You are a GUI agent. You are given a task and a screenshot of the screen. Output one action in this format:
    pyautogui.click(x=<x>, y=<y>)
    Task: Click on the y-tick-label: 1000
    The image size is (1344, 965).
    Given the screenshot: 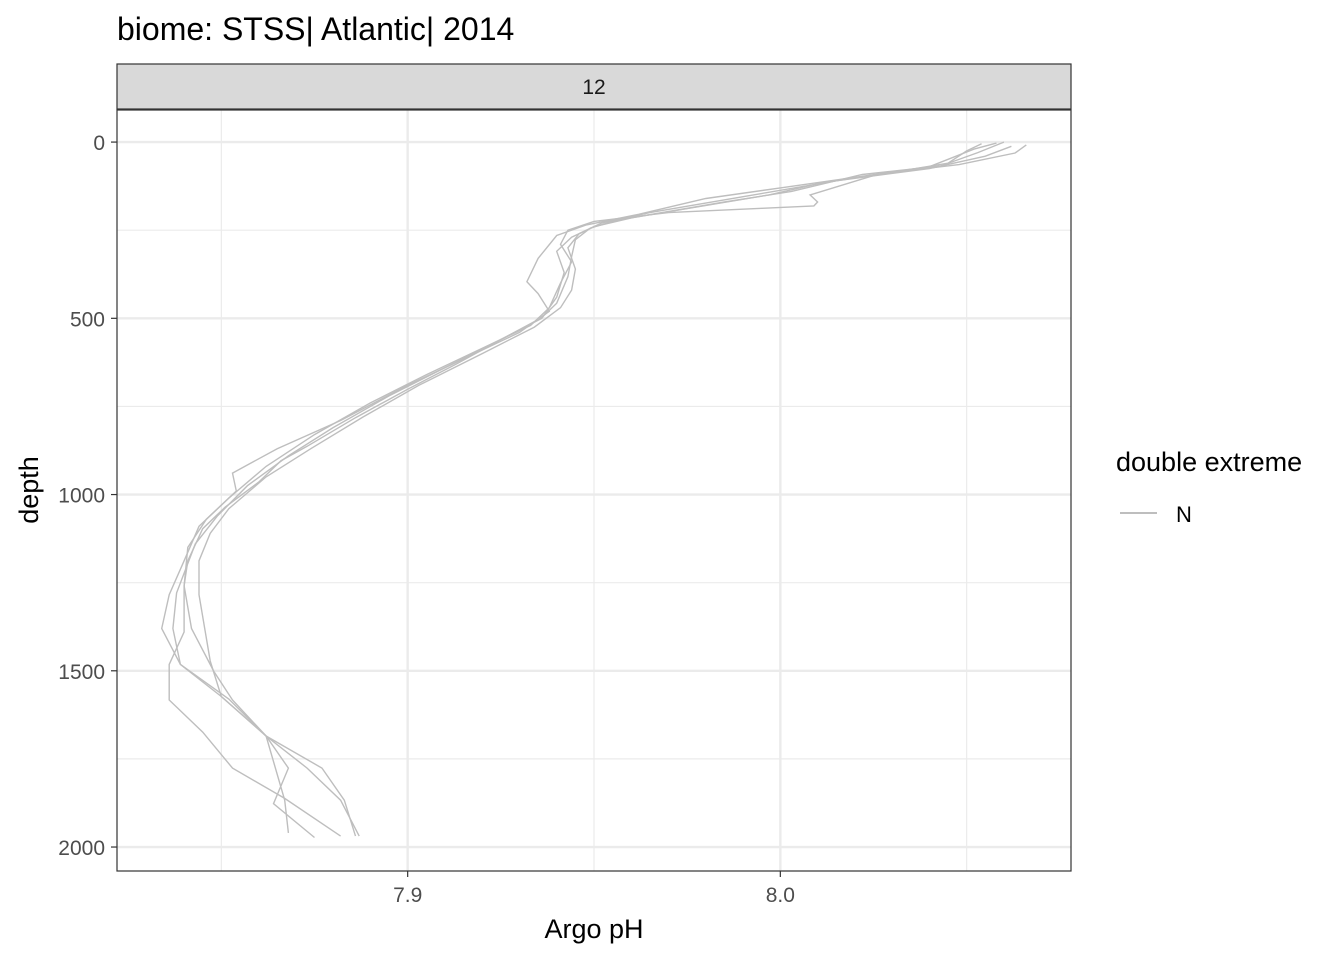 What is the action you would take?
    pyautogui.click(x=81, y=496)
    